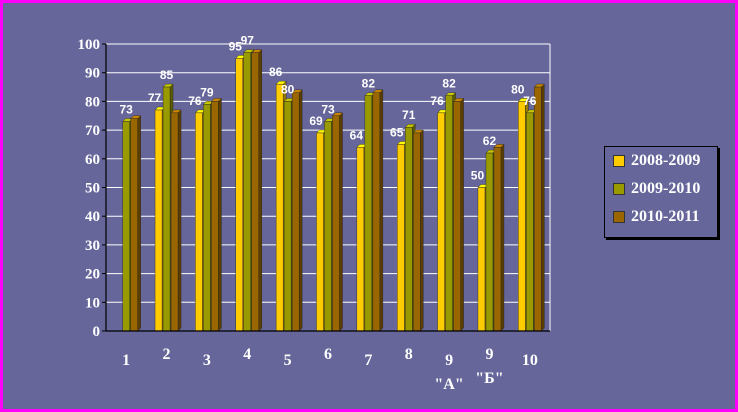 The height and width of the screenshot is (412, 738). I want to click on legend-item-2009-2010: 2009-2010, so click(661, 189).